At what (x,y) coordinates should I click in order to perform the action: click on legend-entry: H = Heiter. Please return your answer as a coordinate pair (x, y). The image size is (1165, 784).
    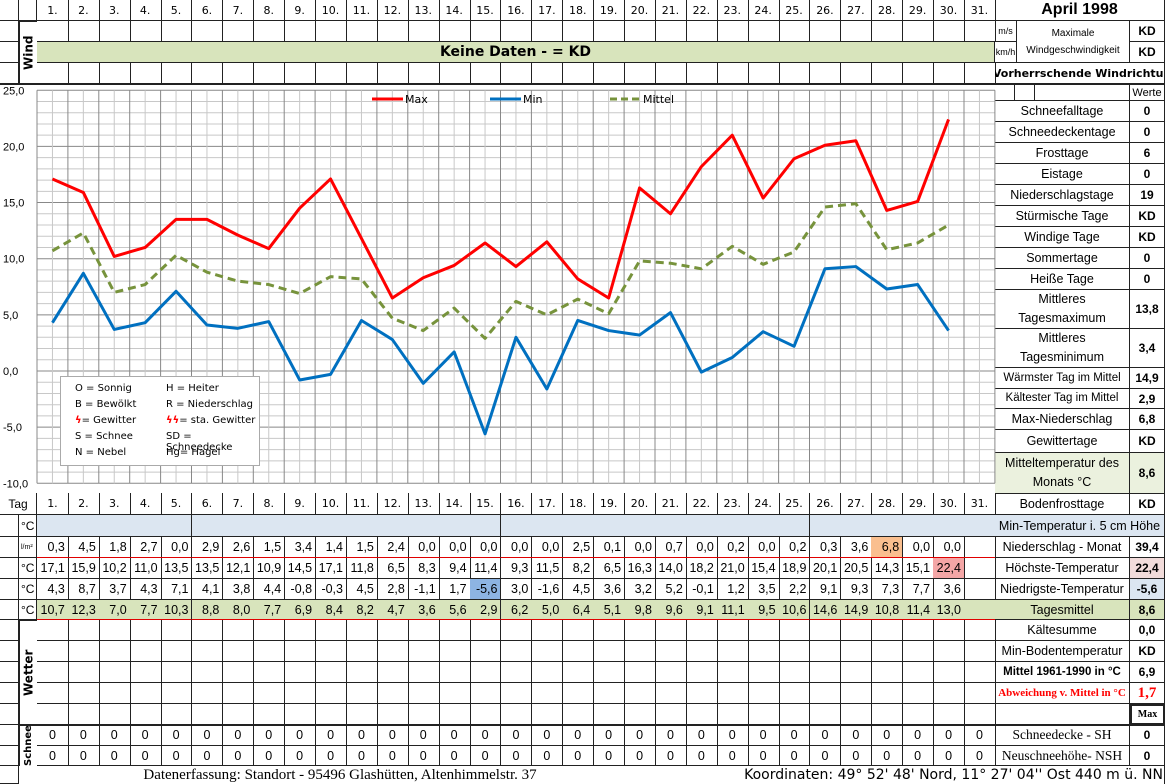
    Looking at the image, I should click on (192, 388).